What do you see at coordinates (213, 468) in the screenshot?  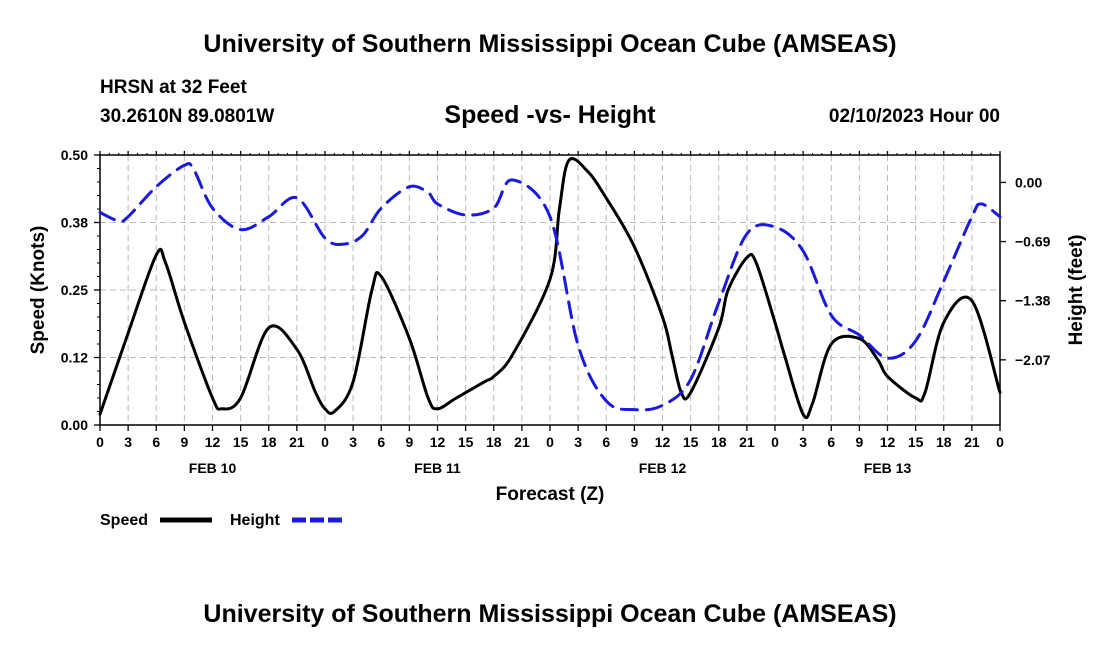 I see `day-label: FEB 10` at bounding box center [213, 468].